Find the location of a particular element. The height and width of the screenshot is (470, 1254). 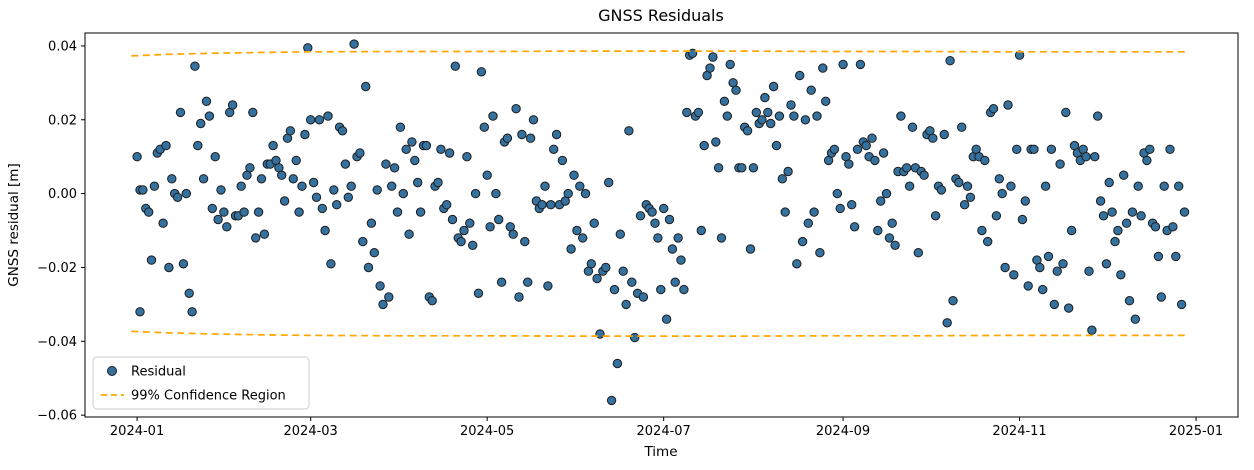

x-tick-label: 2024-01 is located at coordinates (137, 431).